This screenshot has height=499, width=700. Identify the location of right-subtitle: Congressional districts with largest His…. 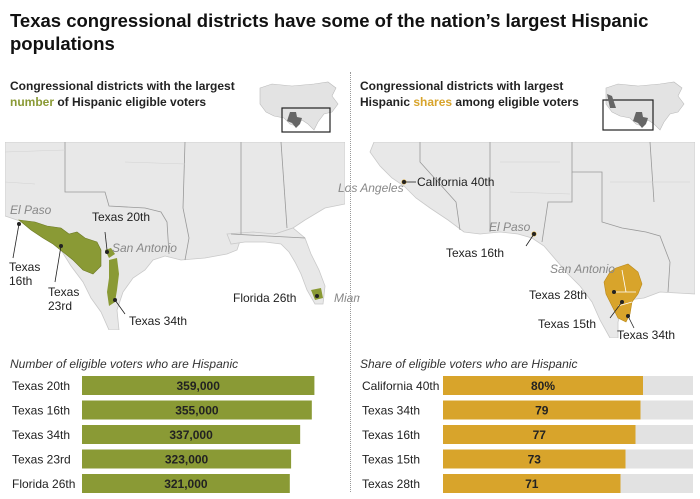
(485, 94).